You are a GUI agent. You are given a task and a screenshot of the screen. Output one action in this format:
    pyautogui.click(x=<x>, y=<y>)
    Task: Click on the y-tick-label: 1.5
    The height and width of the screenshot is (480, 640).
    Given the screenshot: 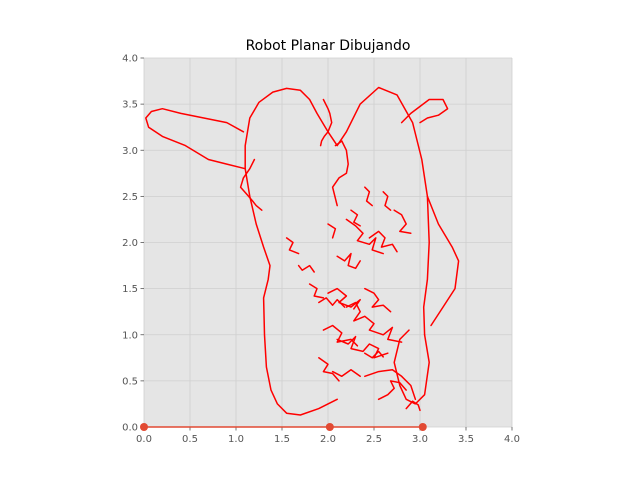 What is the action you would take?
    pyautogui.click(x=130, y=289)
    